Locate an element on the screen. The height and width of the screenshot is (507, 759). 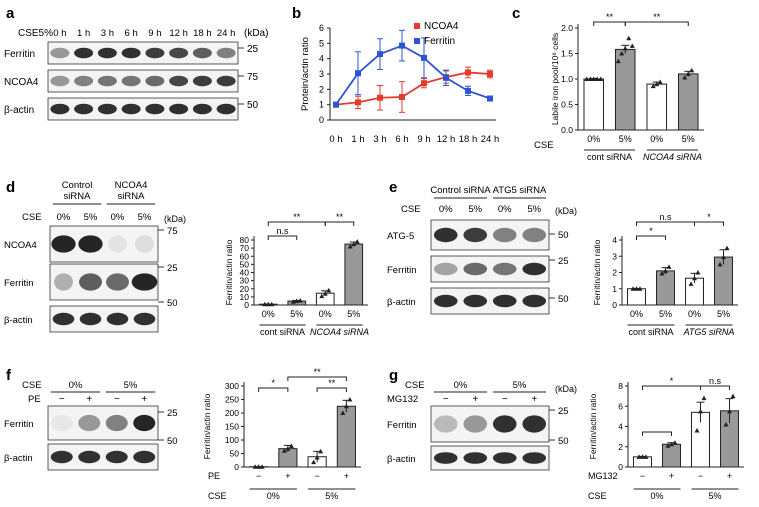
chart-d-x-tick-label: 5% is located at coordinates (296, 314).